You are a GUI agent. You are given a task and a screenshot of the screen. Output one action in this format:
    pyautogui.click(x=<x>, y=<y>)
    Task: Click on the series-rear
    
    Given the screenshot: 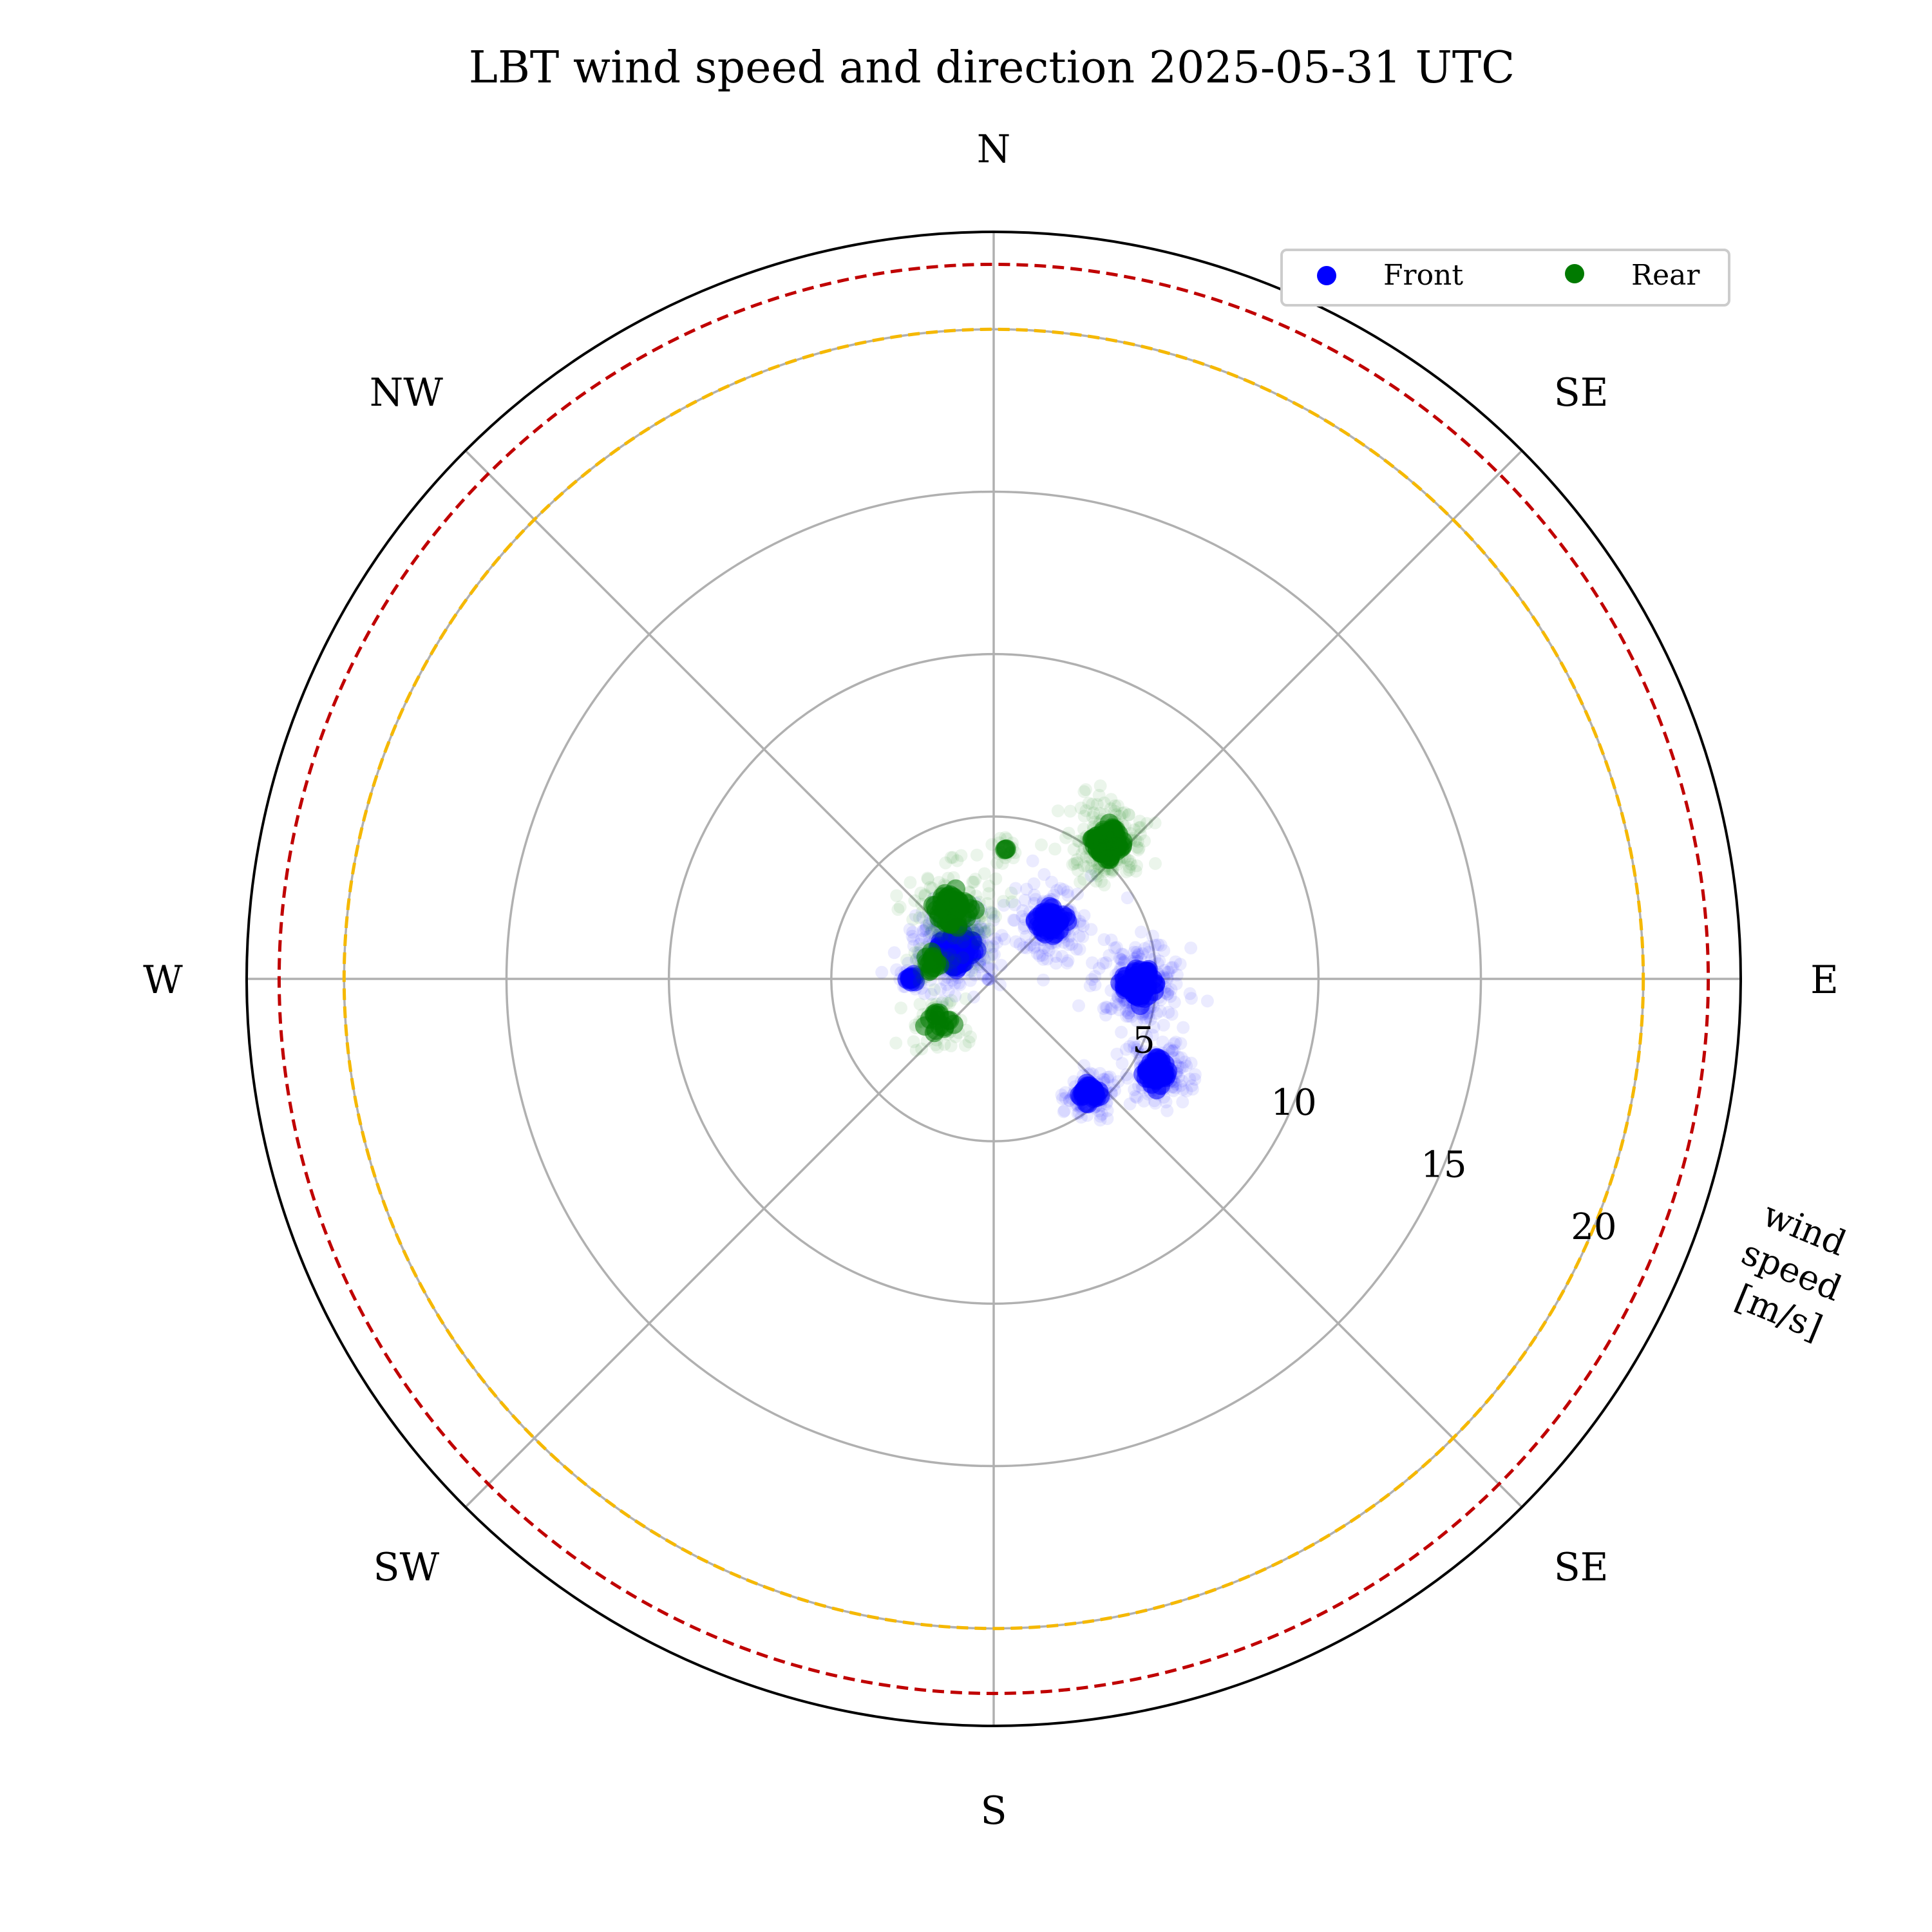 What is the action you would take?
    pyautogui.click(x=1026, y=918)
    